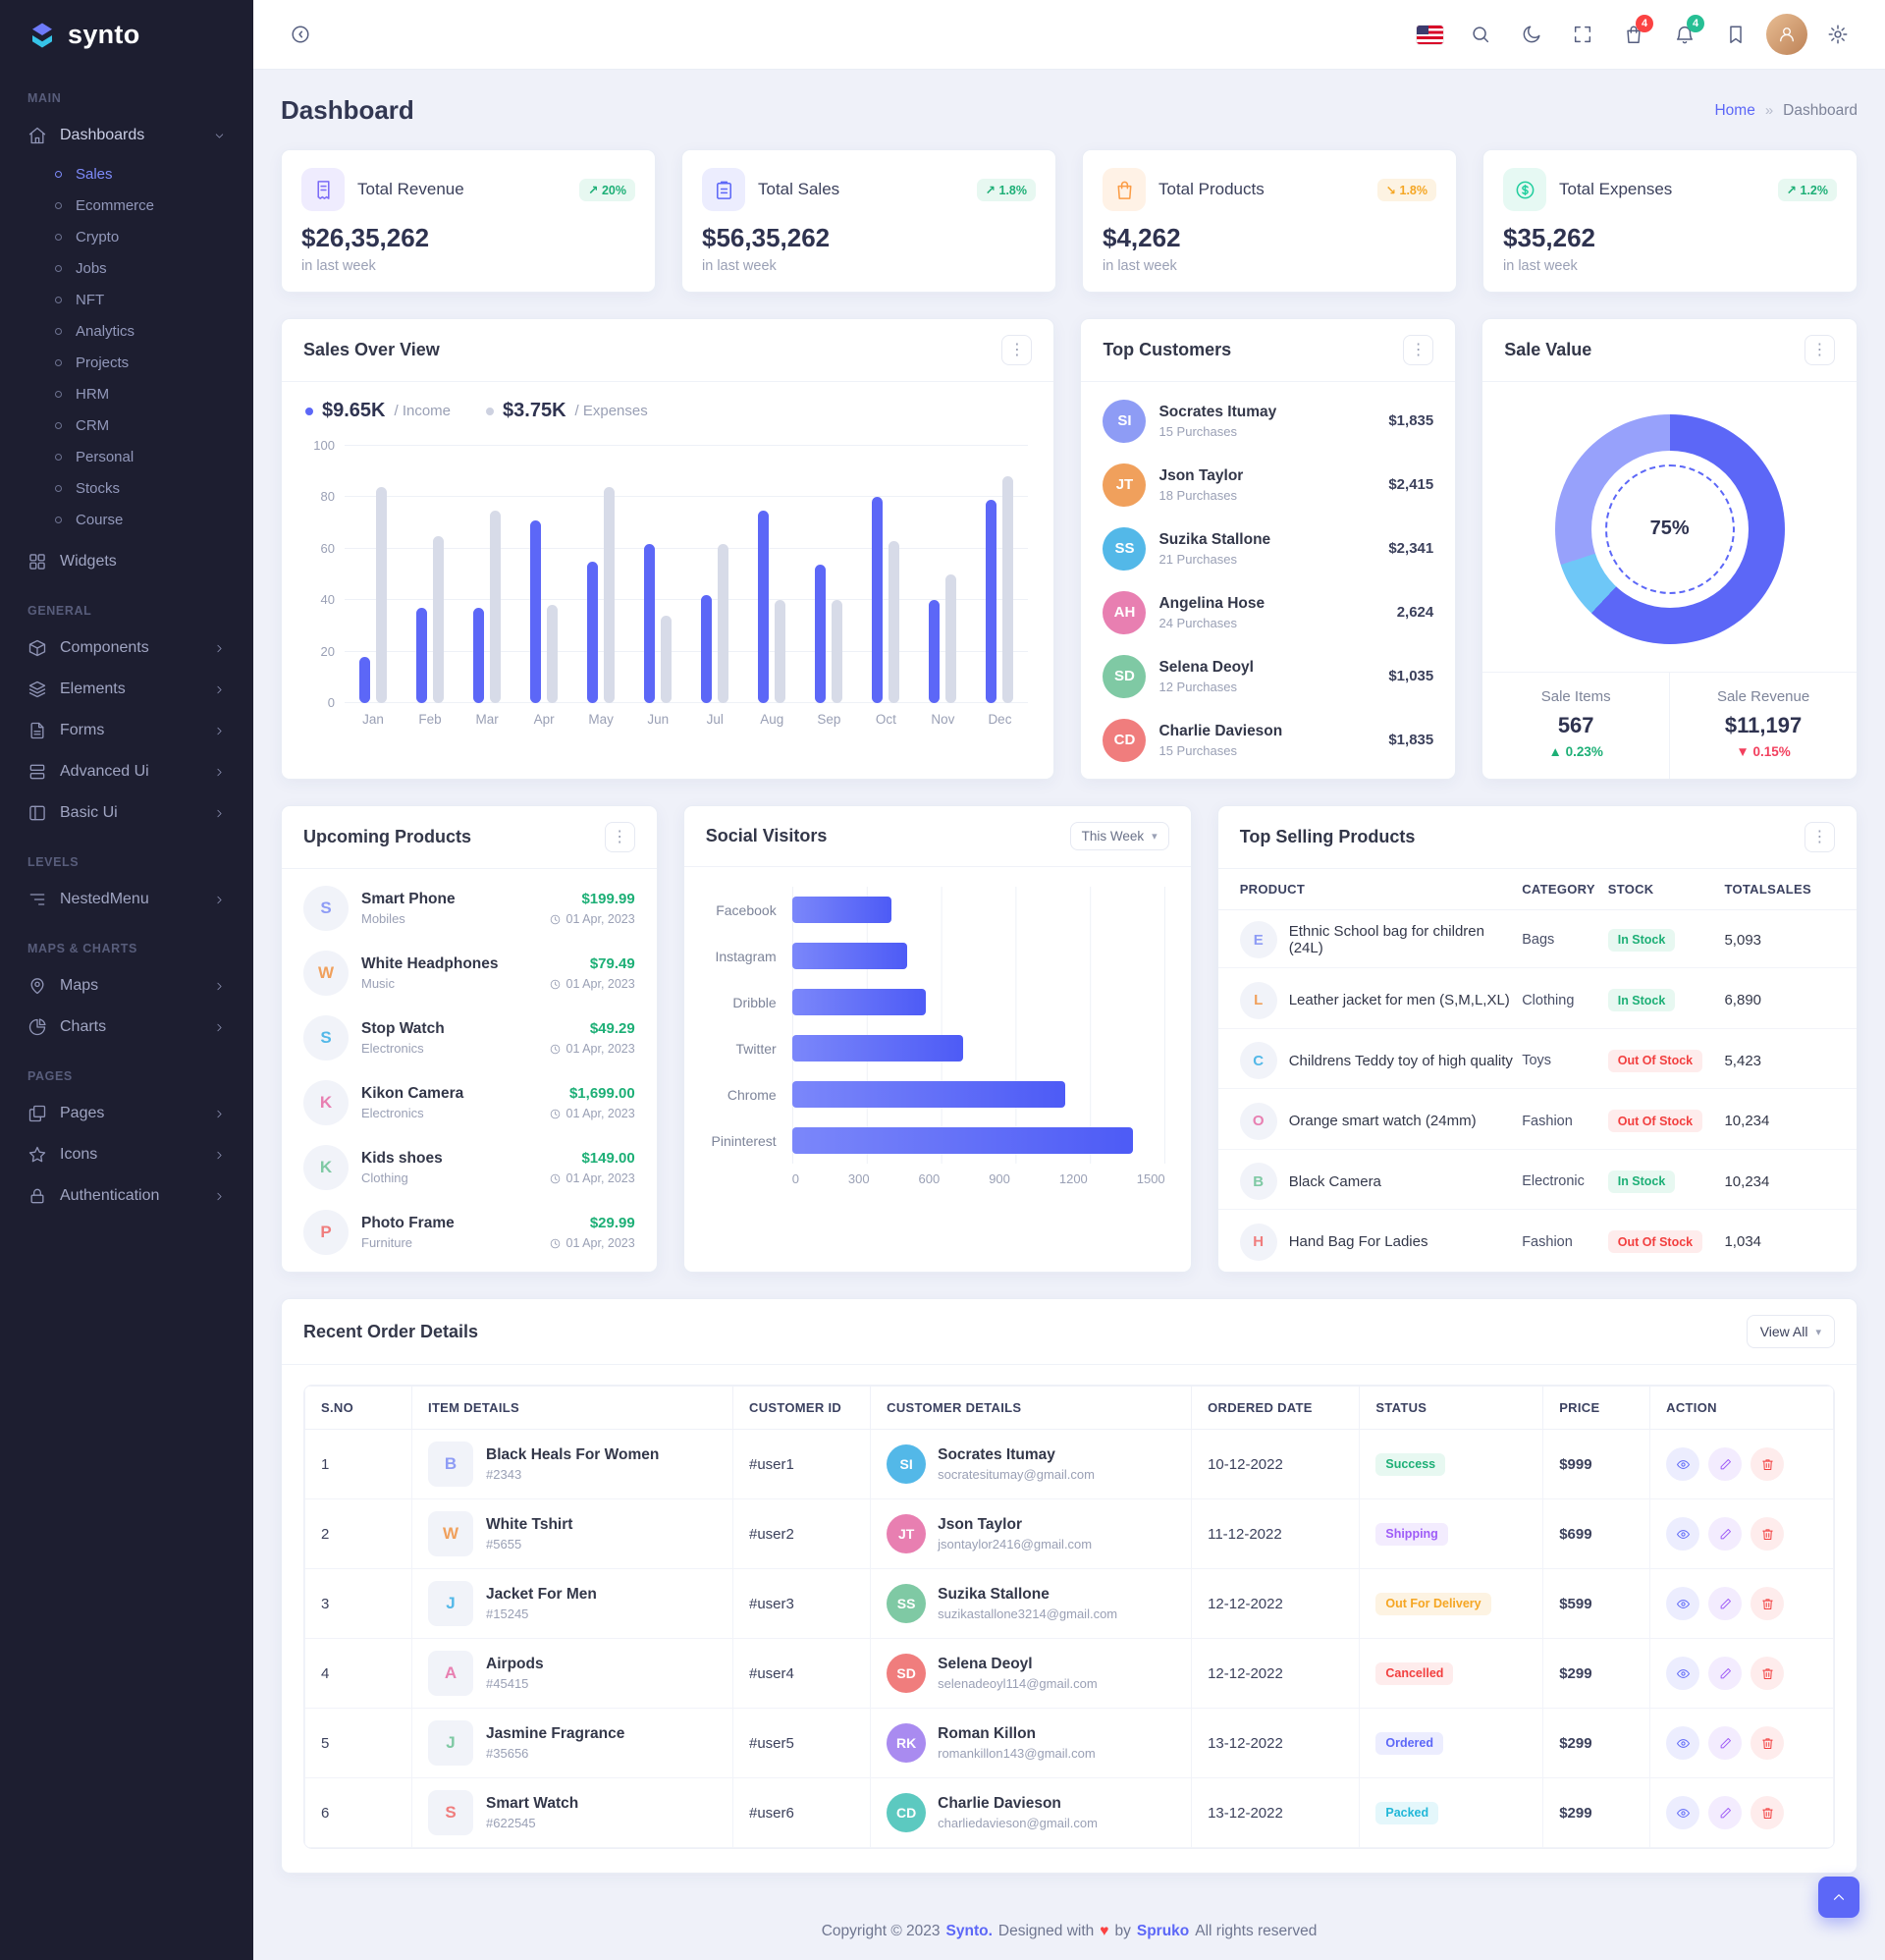 This screenshot has height=1960, width=1885. What do you see at coordinates (126, 689) in the screenshot?
I see `sidebar-item-elements: Elements` at bounding box center [126, 689].